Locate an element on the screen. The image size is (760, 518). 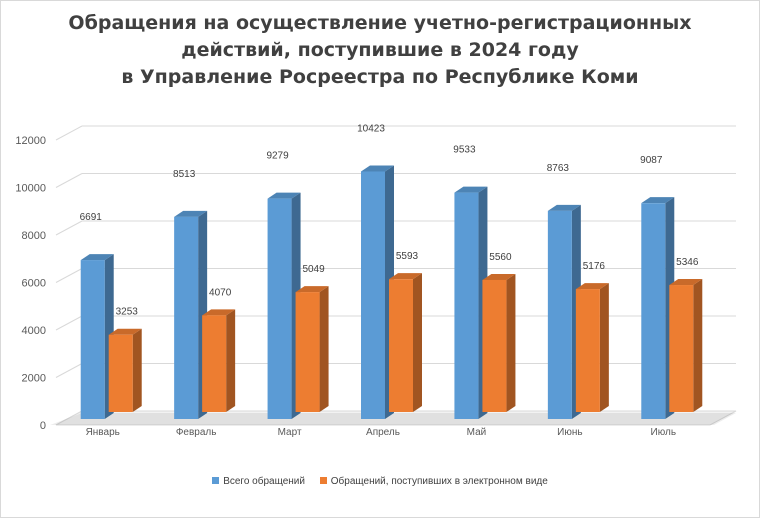
bar-top-s0-c5 is located at coordinates (564, 207).